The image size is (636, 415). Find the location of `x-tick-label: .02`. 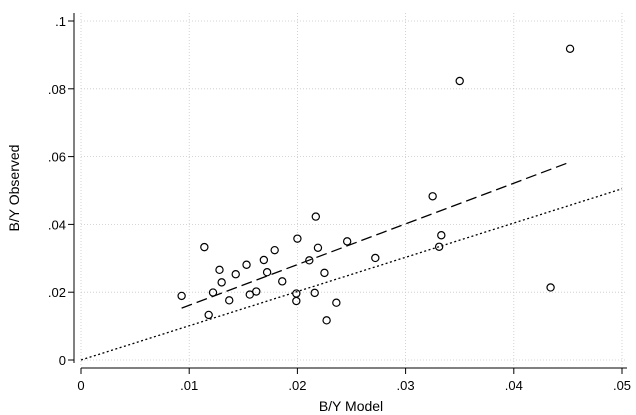

x-tick-label: .02 is located at coordinates (297, 385).